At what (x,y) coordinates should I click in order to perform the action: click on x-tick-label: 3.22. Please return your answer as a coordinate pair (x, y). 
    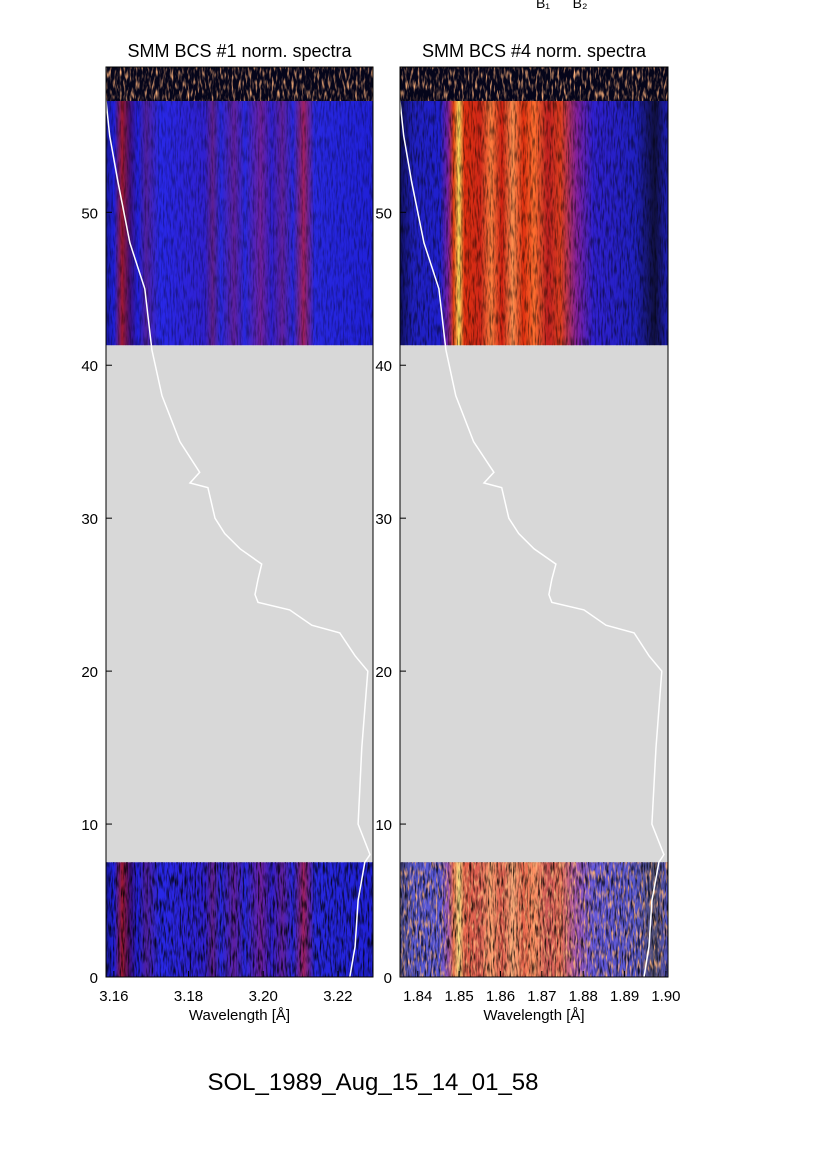
    Looking at the image, I should click on (337, 996).